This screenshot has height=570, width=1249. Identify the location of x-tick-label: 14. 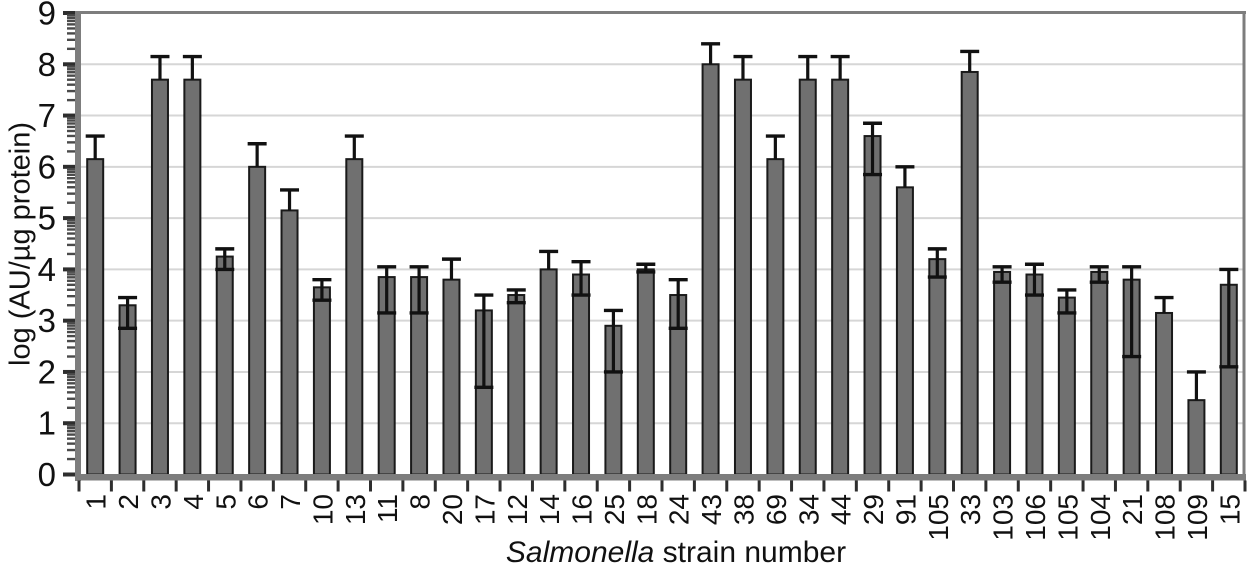
(549, 509).